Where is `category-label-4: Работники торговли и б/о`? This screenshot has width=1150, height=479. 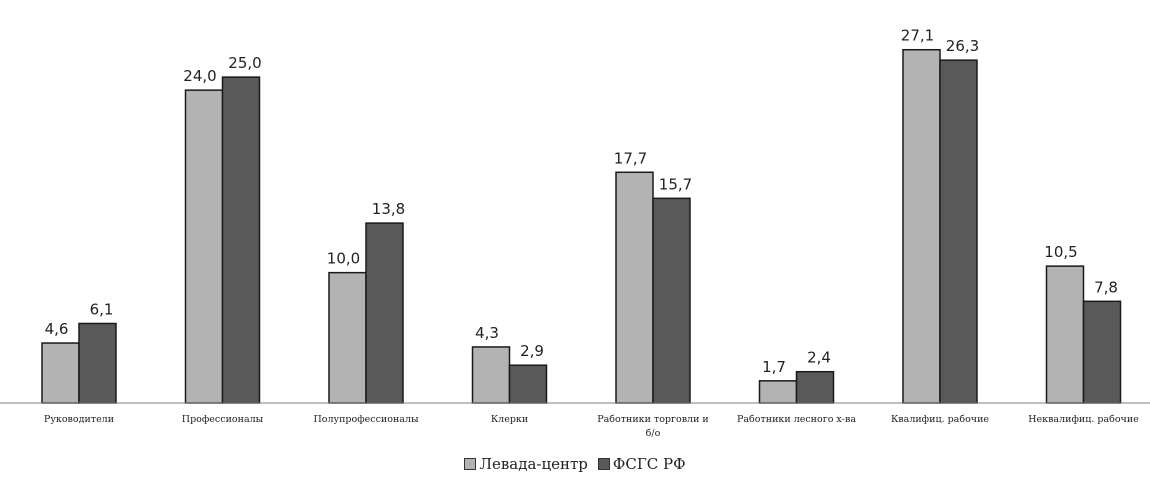
category-label-4: Работники торговли и б/о is located at coordinates (653, 426).